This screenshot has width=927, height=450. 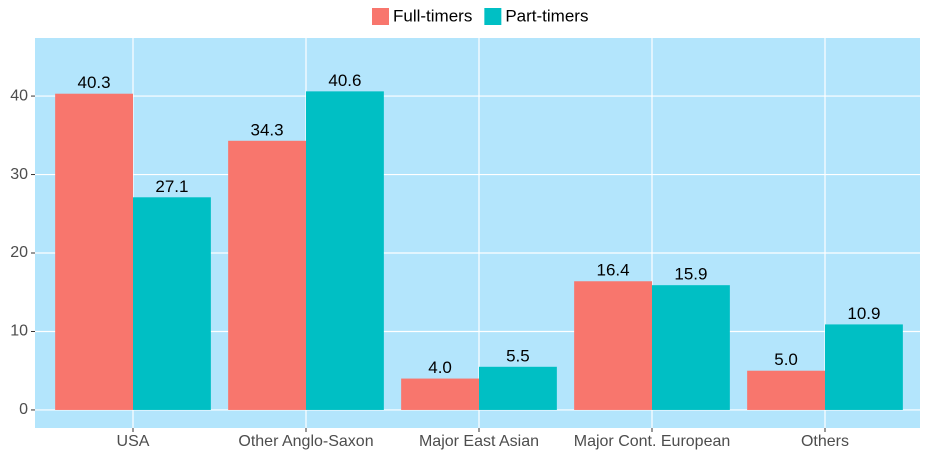 What do you see at coordinates (440, 367) in the screenshot?
I see `value-label: 4.0` at bounding box center [440, 367].